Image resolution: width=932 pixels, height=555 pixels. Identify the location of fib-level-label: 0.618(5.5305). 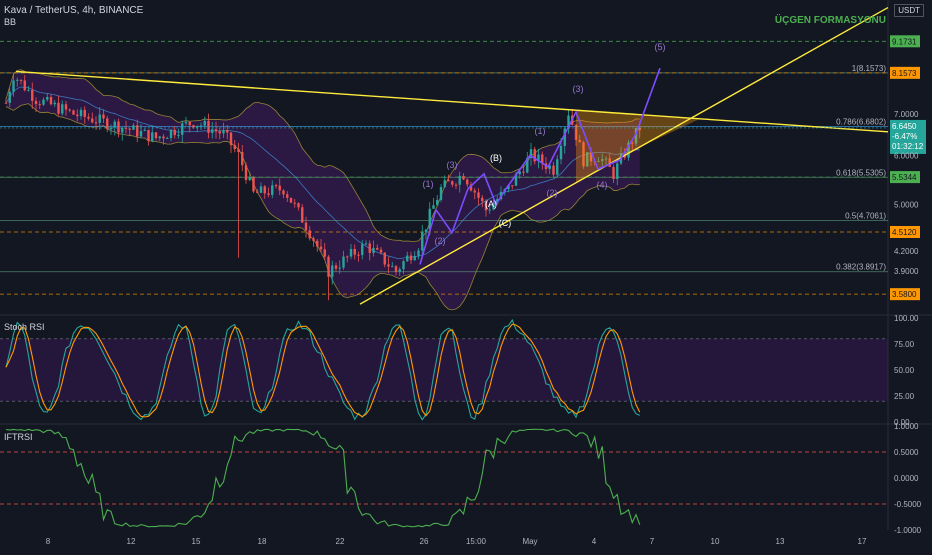
(861, 172).